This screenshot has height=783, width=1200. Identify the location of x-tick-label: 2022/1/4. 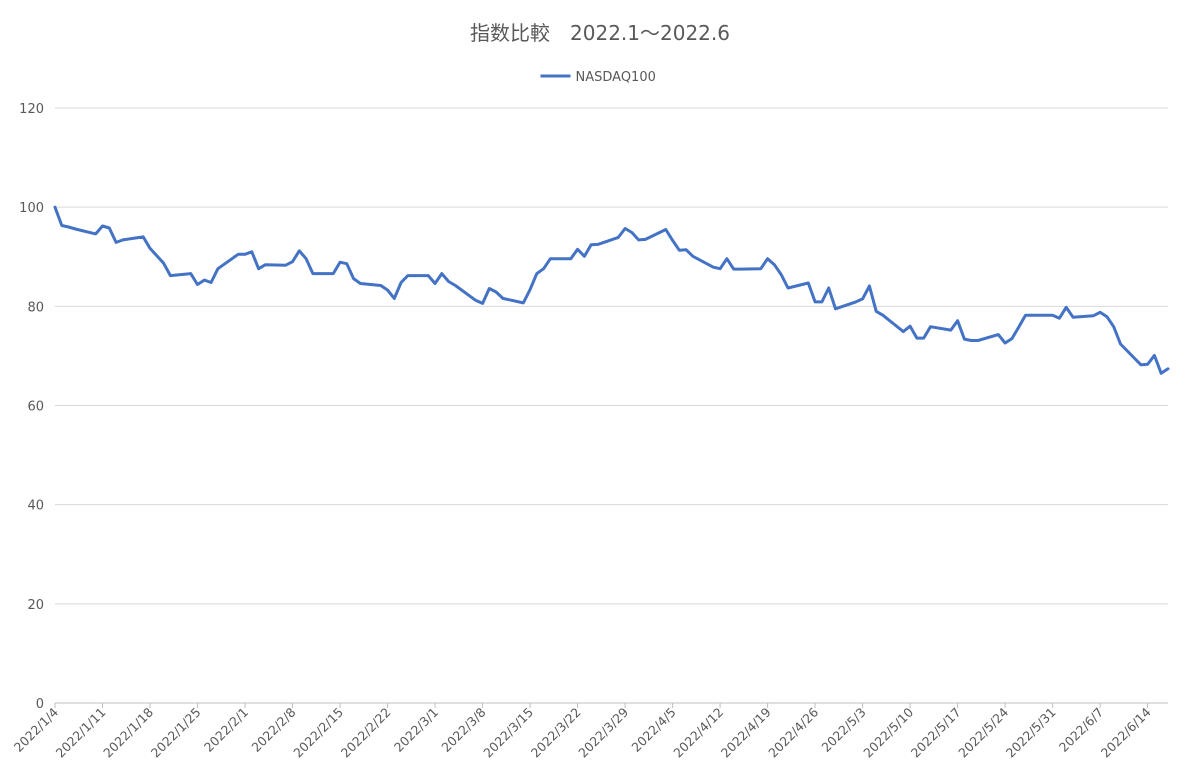
(36, 729).